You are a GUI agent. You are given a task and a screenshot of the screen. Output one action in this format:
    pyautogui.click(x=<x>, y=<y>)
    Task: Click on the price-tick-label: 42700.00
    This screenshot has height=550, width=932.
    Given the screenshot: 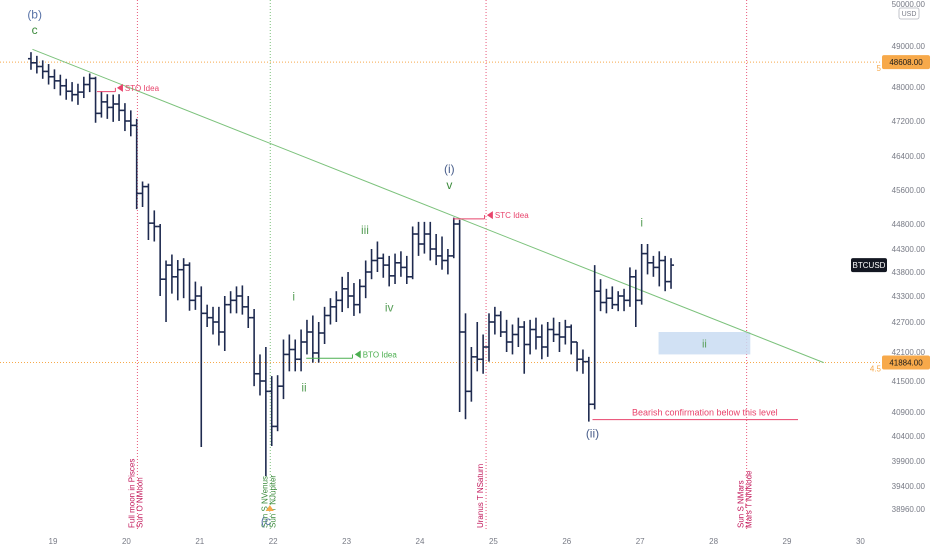 What is the action you would take?
    pyautogui.click(x=909, y=322)
    